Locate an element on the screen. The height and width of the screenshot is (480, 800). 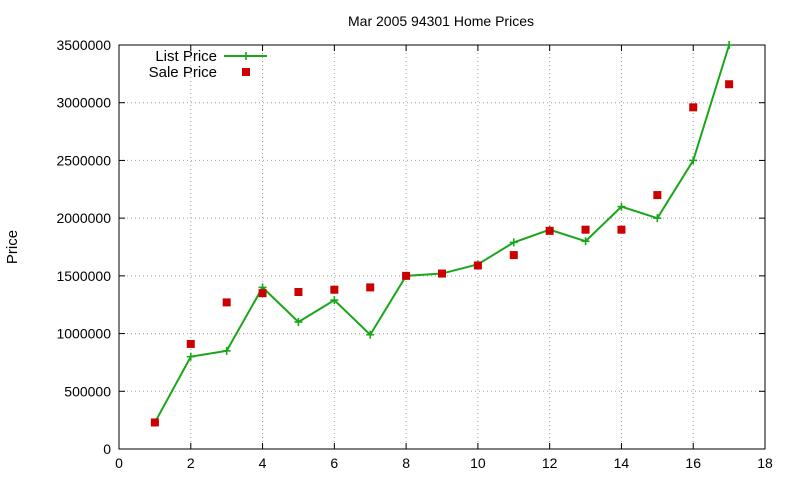
y-tick-label: 3000000 is located at coordinates (83, 103).